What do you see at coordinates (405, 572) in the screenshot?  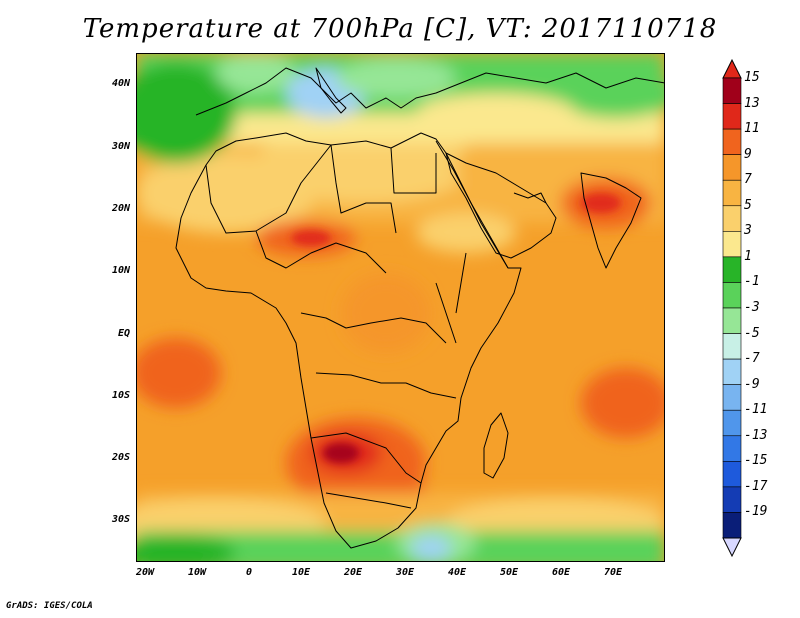 I see `x-label-30e: 30E` at bounding box center [405, 572].